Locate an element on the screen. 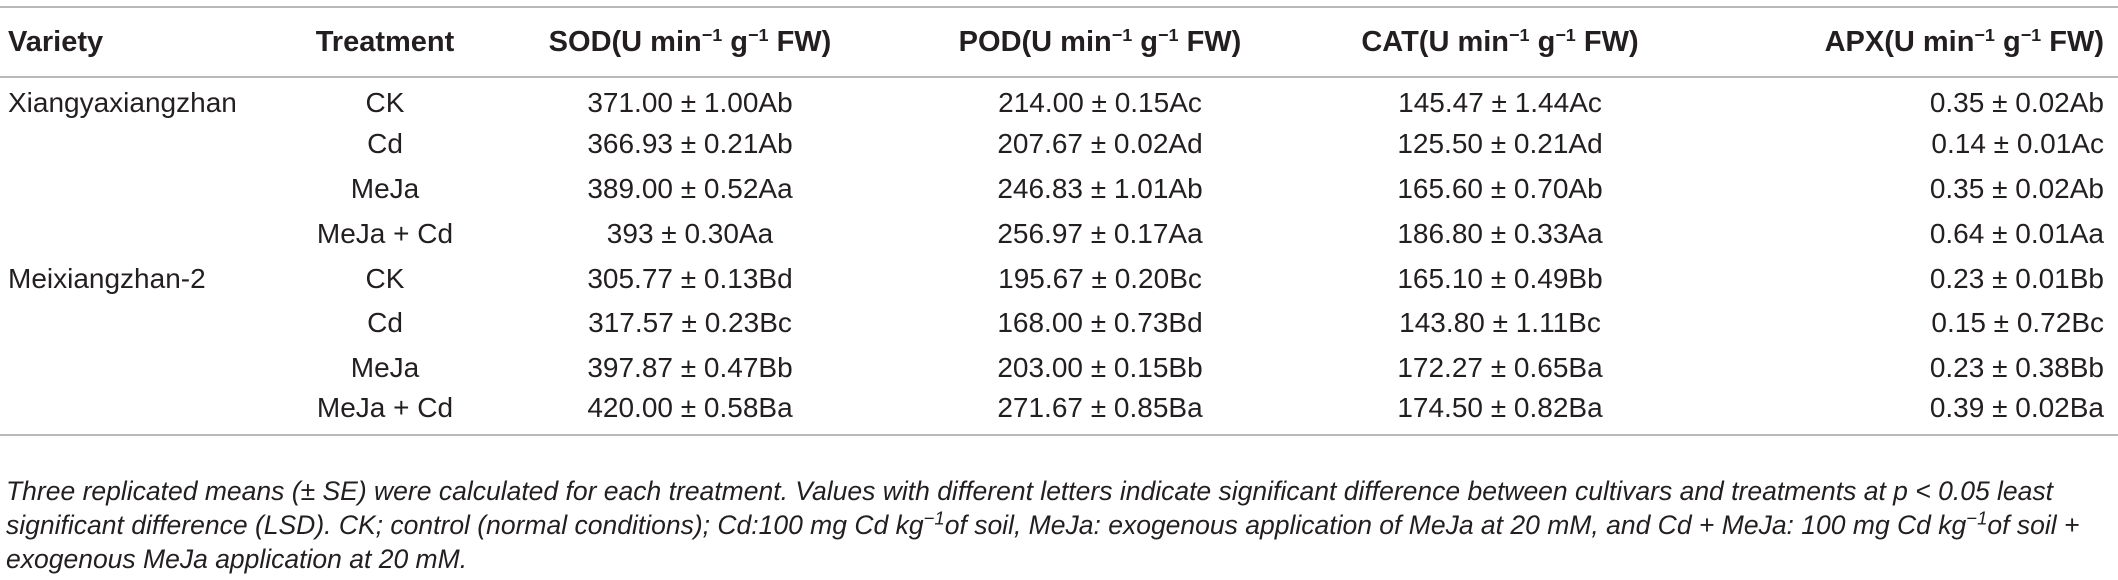 The width and height of the screenshot is (2118, 580). header-cat-base: CAT(U min is located at coordinates (1435, 41).